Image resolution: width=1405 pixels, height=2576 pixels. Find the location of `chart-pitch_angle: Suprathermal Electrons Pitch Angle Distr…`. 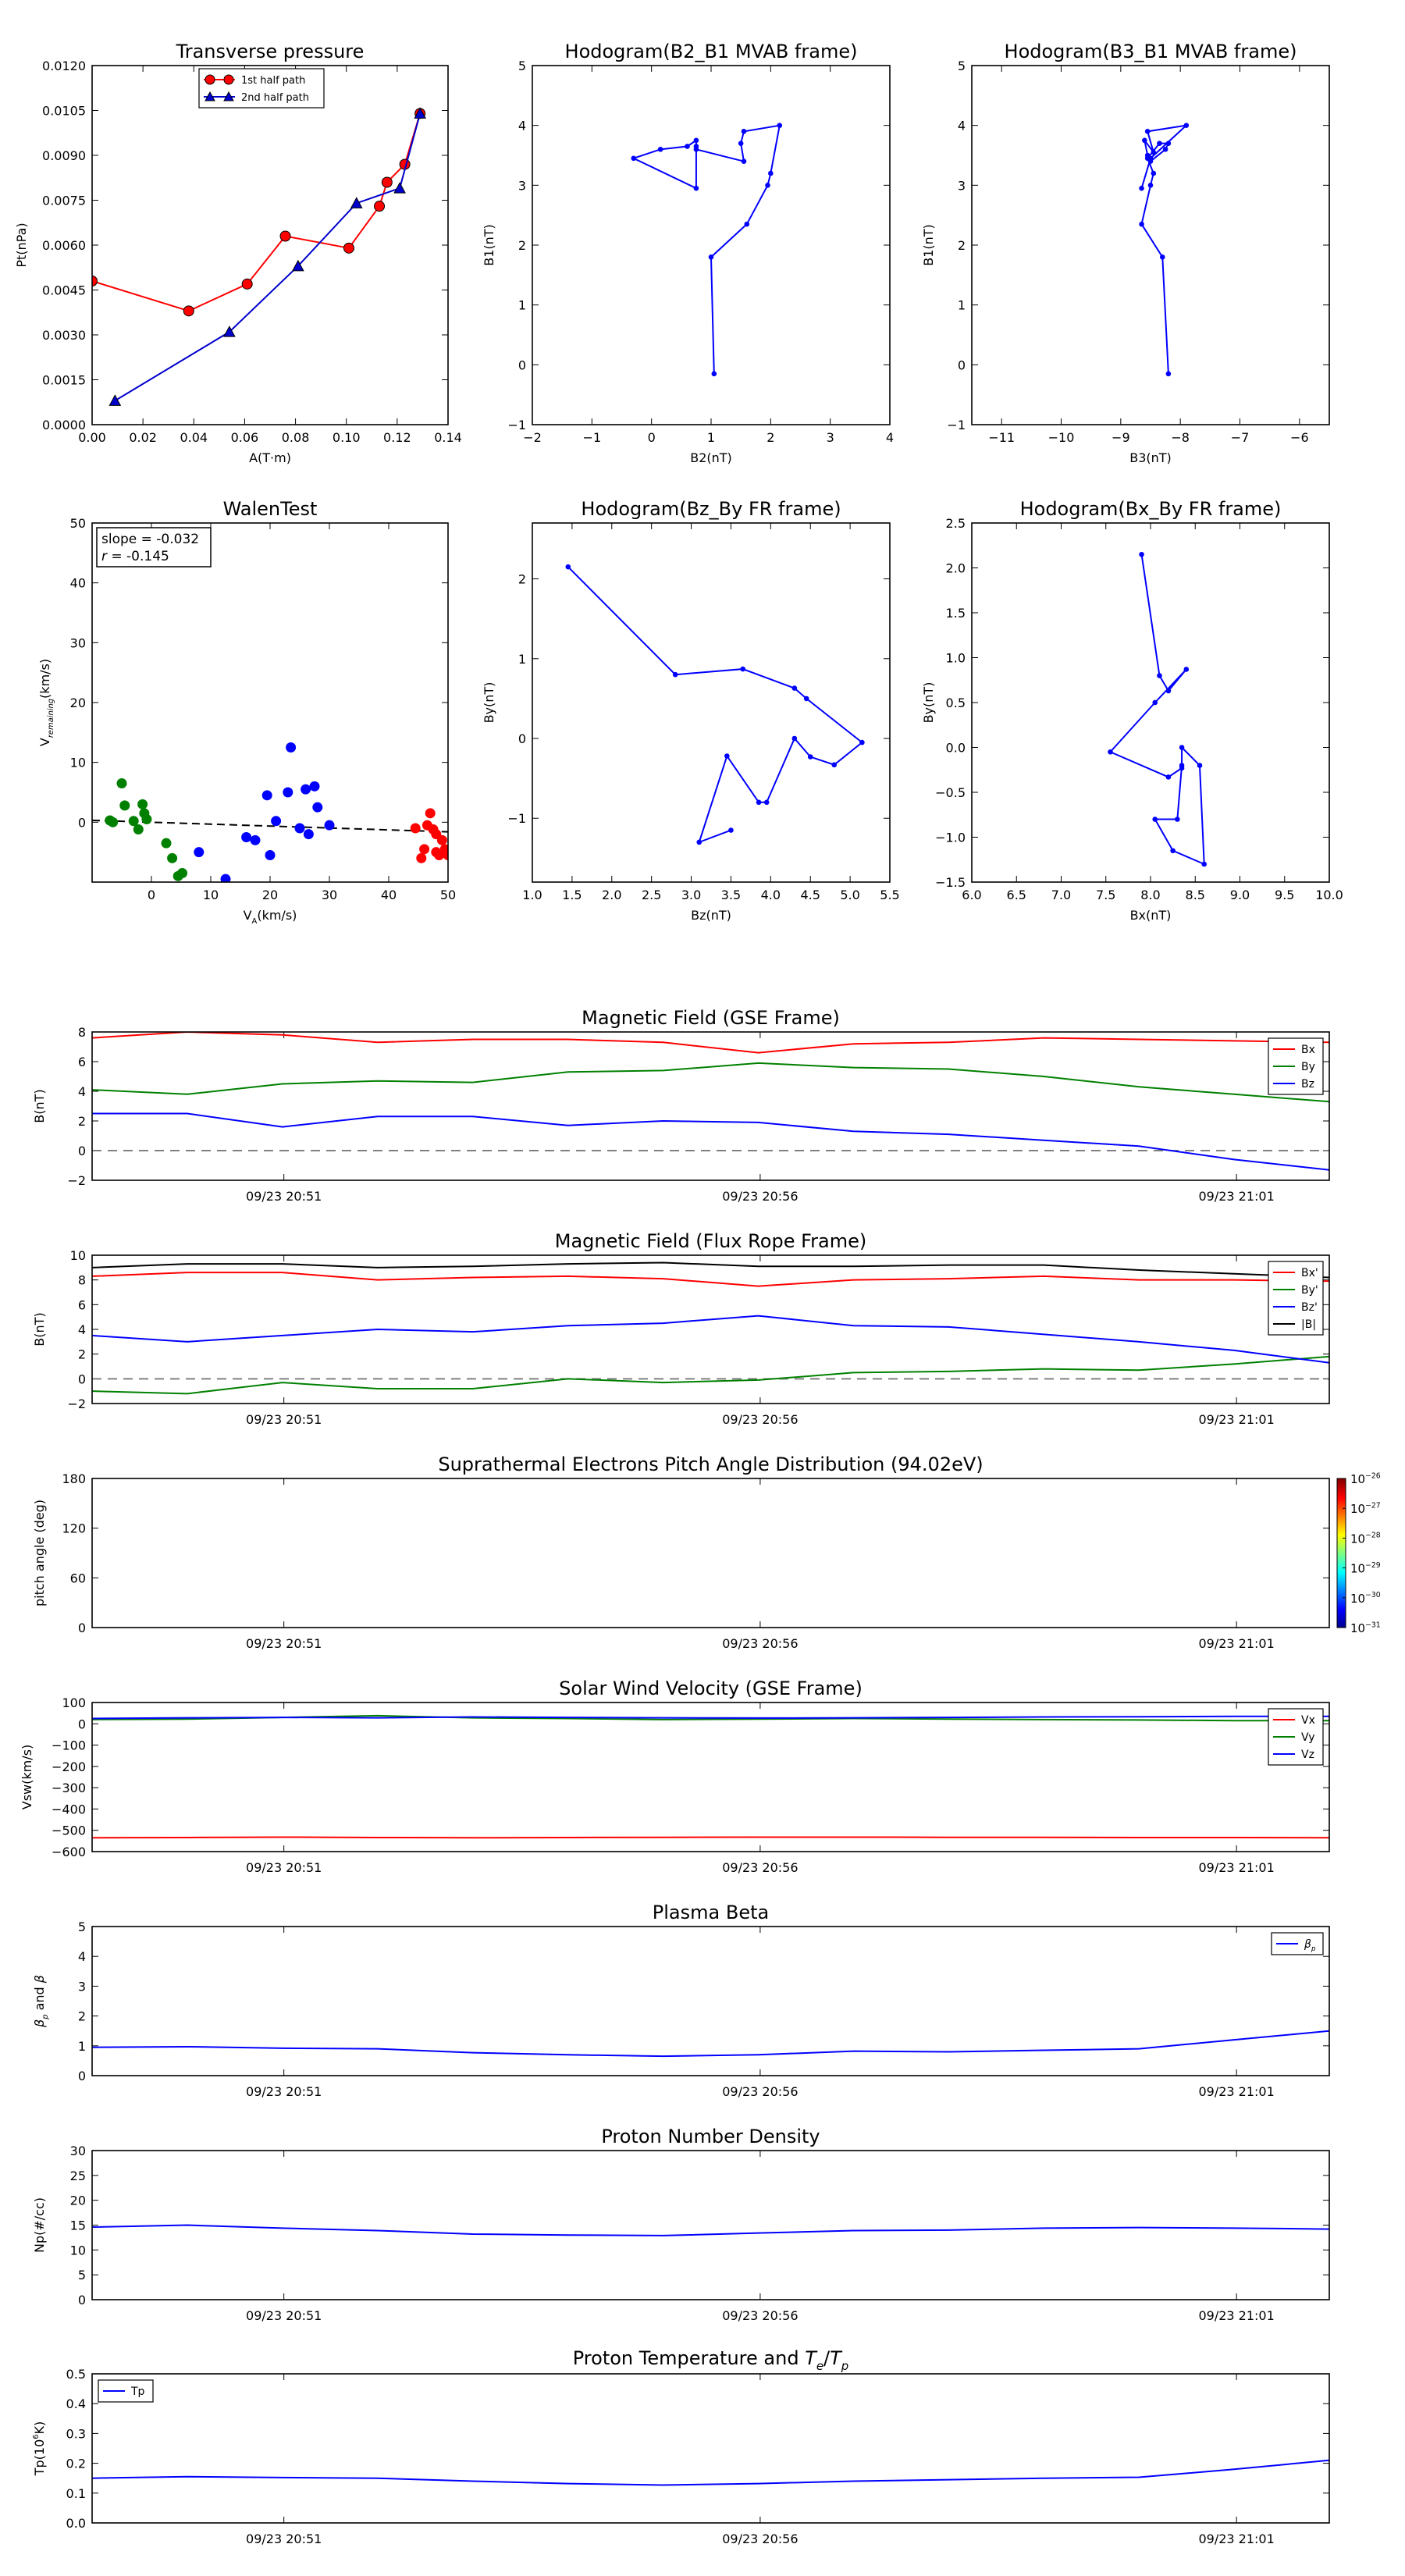

chart-pitch_angle: Suprathermal Electrons Pitch Angle Distr… is located at coordinates (707, 1552).